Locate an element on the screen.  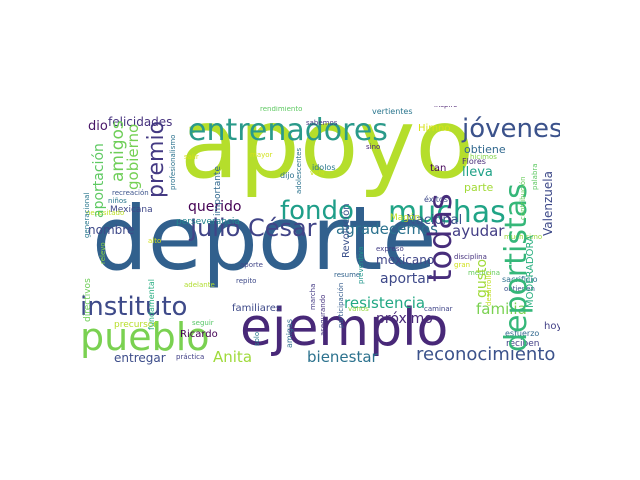
word-practica: práctica is located at coordinates (190, 357).